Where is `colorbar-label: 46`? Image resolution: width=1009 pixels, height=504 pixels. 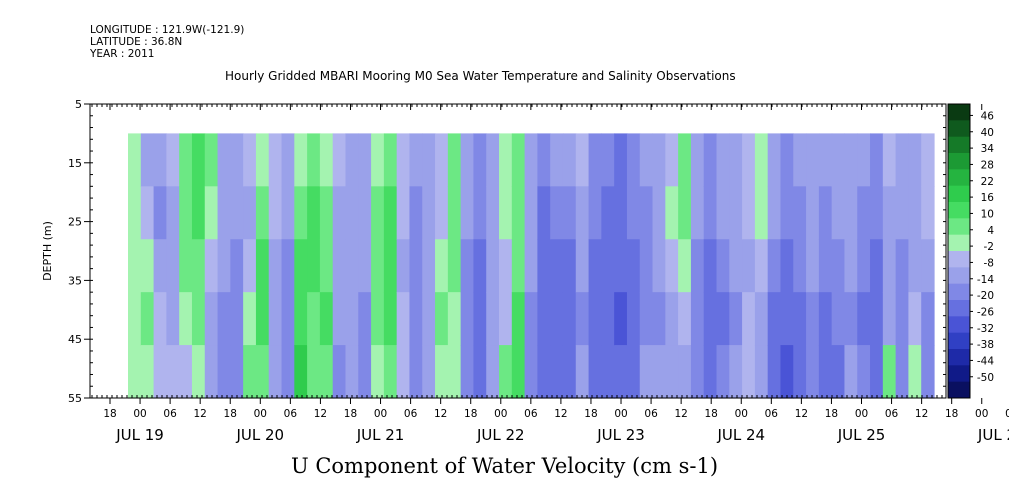
colorbar-label: 46 is located at coordinates (988, 116).